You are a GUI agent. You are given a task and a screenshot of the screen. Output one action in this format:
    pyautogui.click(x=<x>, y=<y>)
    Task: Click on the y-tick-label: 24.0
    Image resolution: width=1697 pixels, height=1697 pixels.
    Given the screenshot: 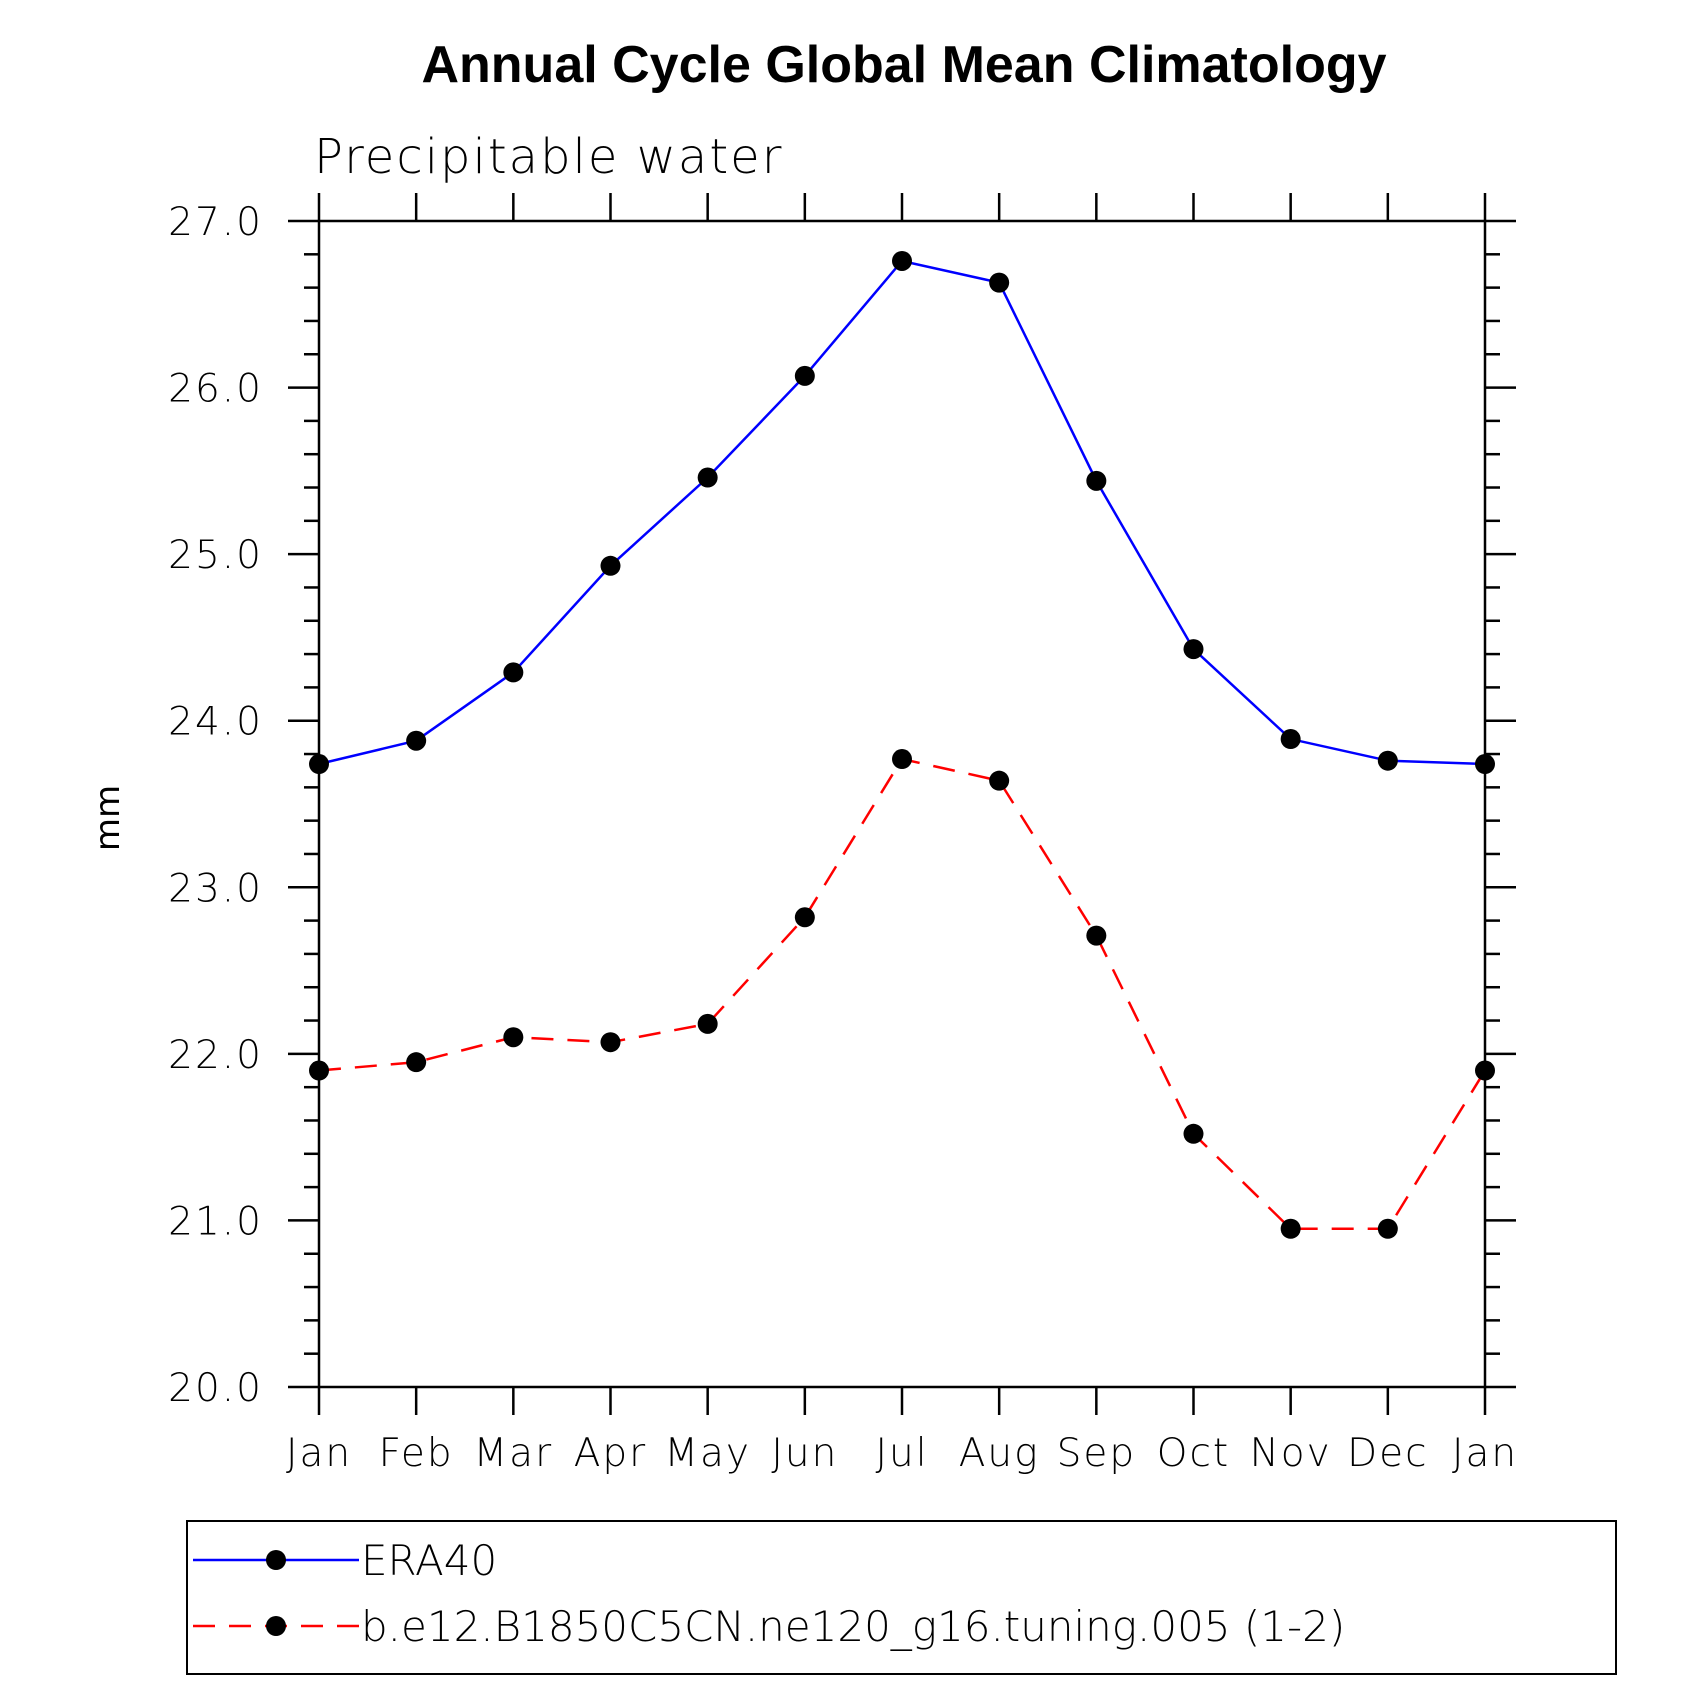 What is the action you would take?
    pyautogui.click(x=215, y=722)
    